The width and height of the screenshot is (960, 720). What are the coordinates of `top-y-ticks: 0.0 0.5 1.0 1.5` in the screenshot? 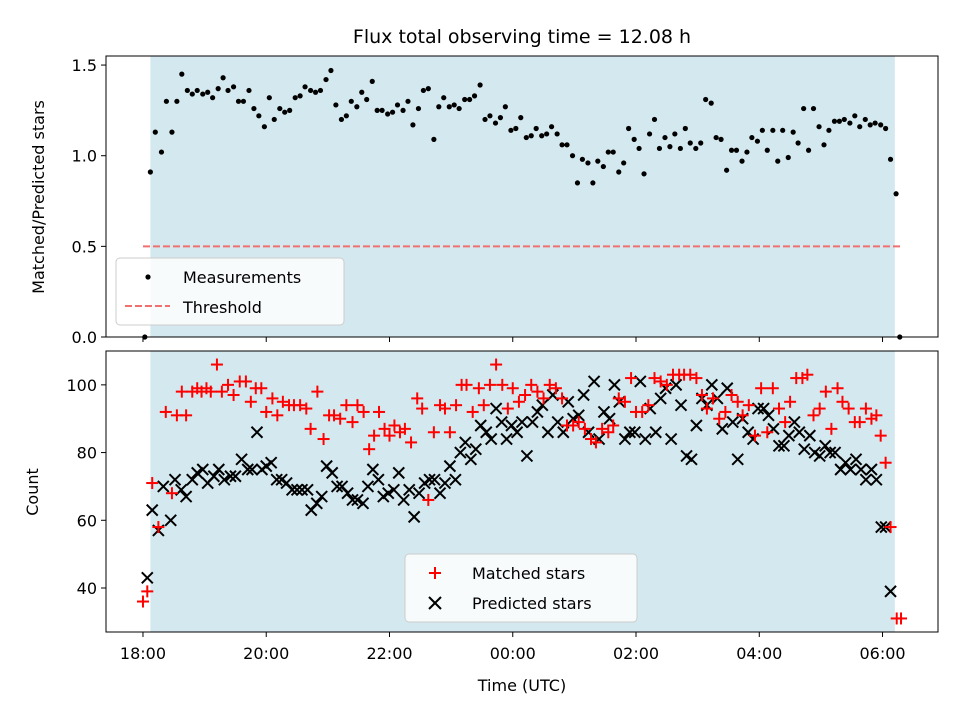 It's located at (89, 201).